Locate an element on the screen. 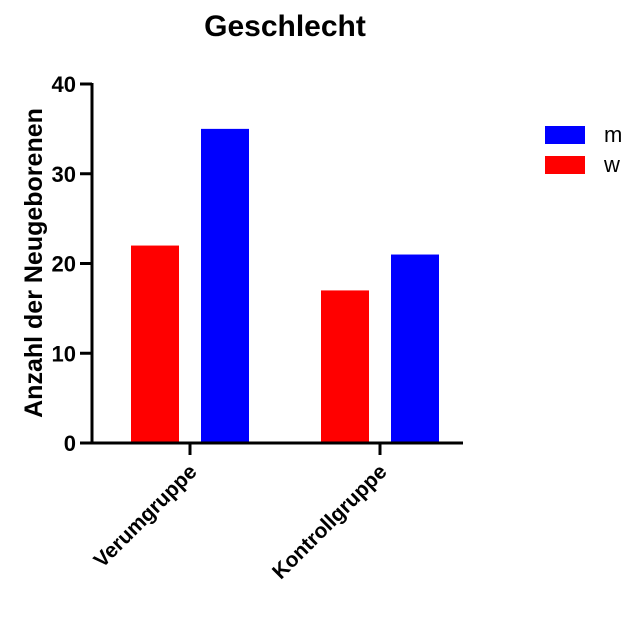 Image resolution: width=630 pixels, height=627 pixels. legend-label-w: w is located at coordinates (611, 164).